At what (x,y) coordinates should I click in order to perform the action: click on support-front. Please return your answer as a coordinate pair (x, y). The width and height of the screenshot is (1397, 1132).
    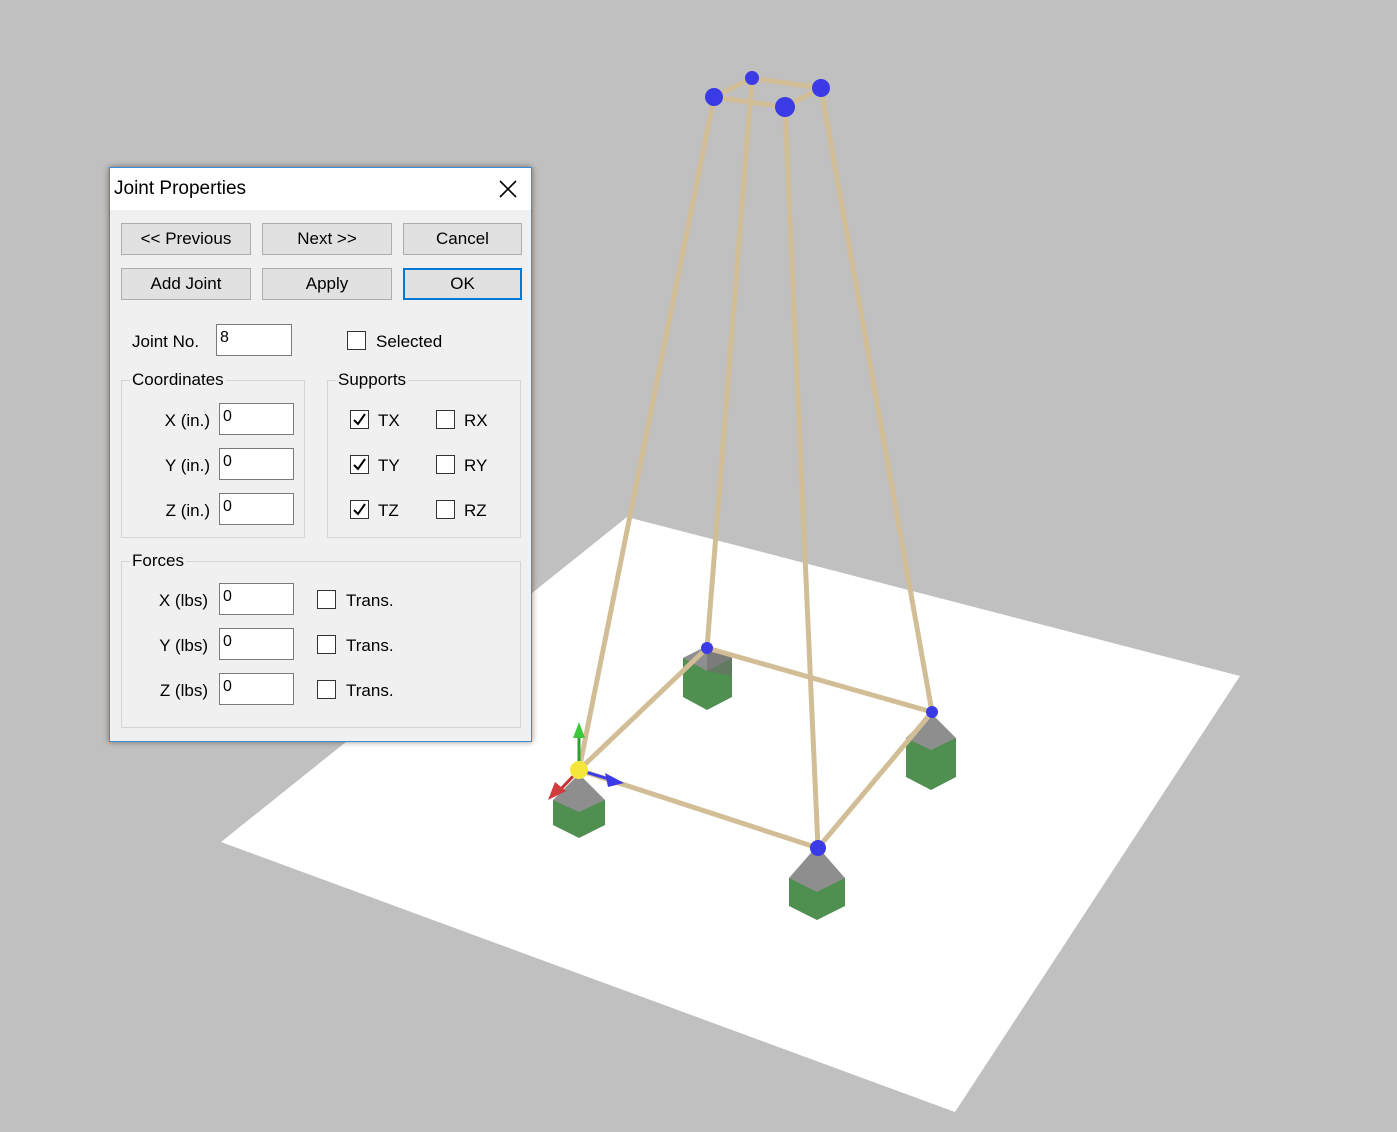
    Looking at the image, I should click on (817, 883).